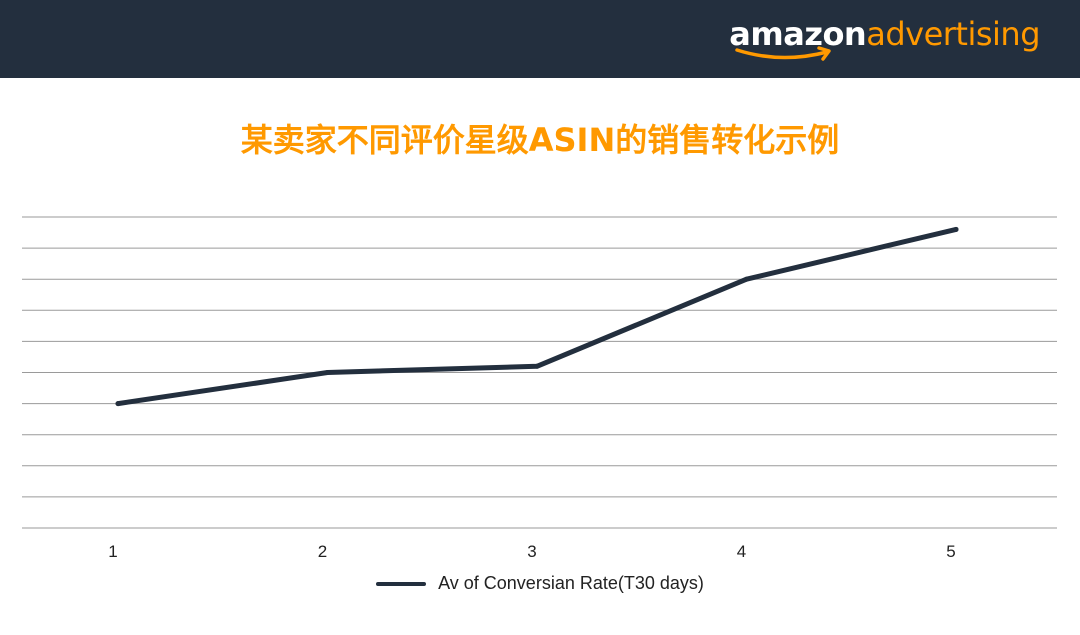 This screenshot has height=635, width=1080. What do you see at coordinates (741, 551) in the screenshot?
I see `x-tick-label: 4` at bounding box center [741, 551].